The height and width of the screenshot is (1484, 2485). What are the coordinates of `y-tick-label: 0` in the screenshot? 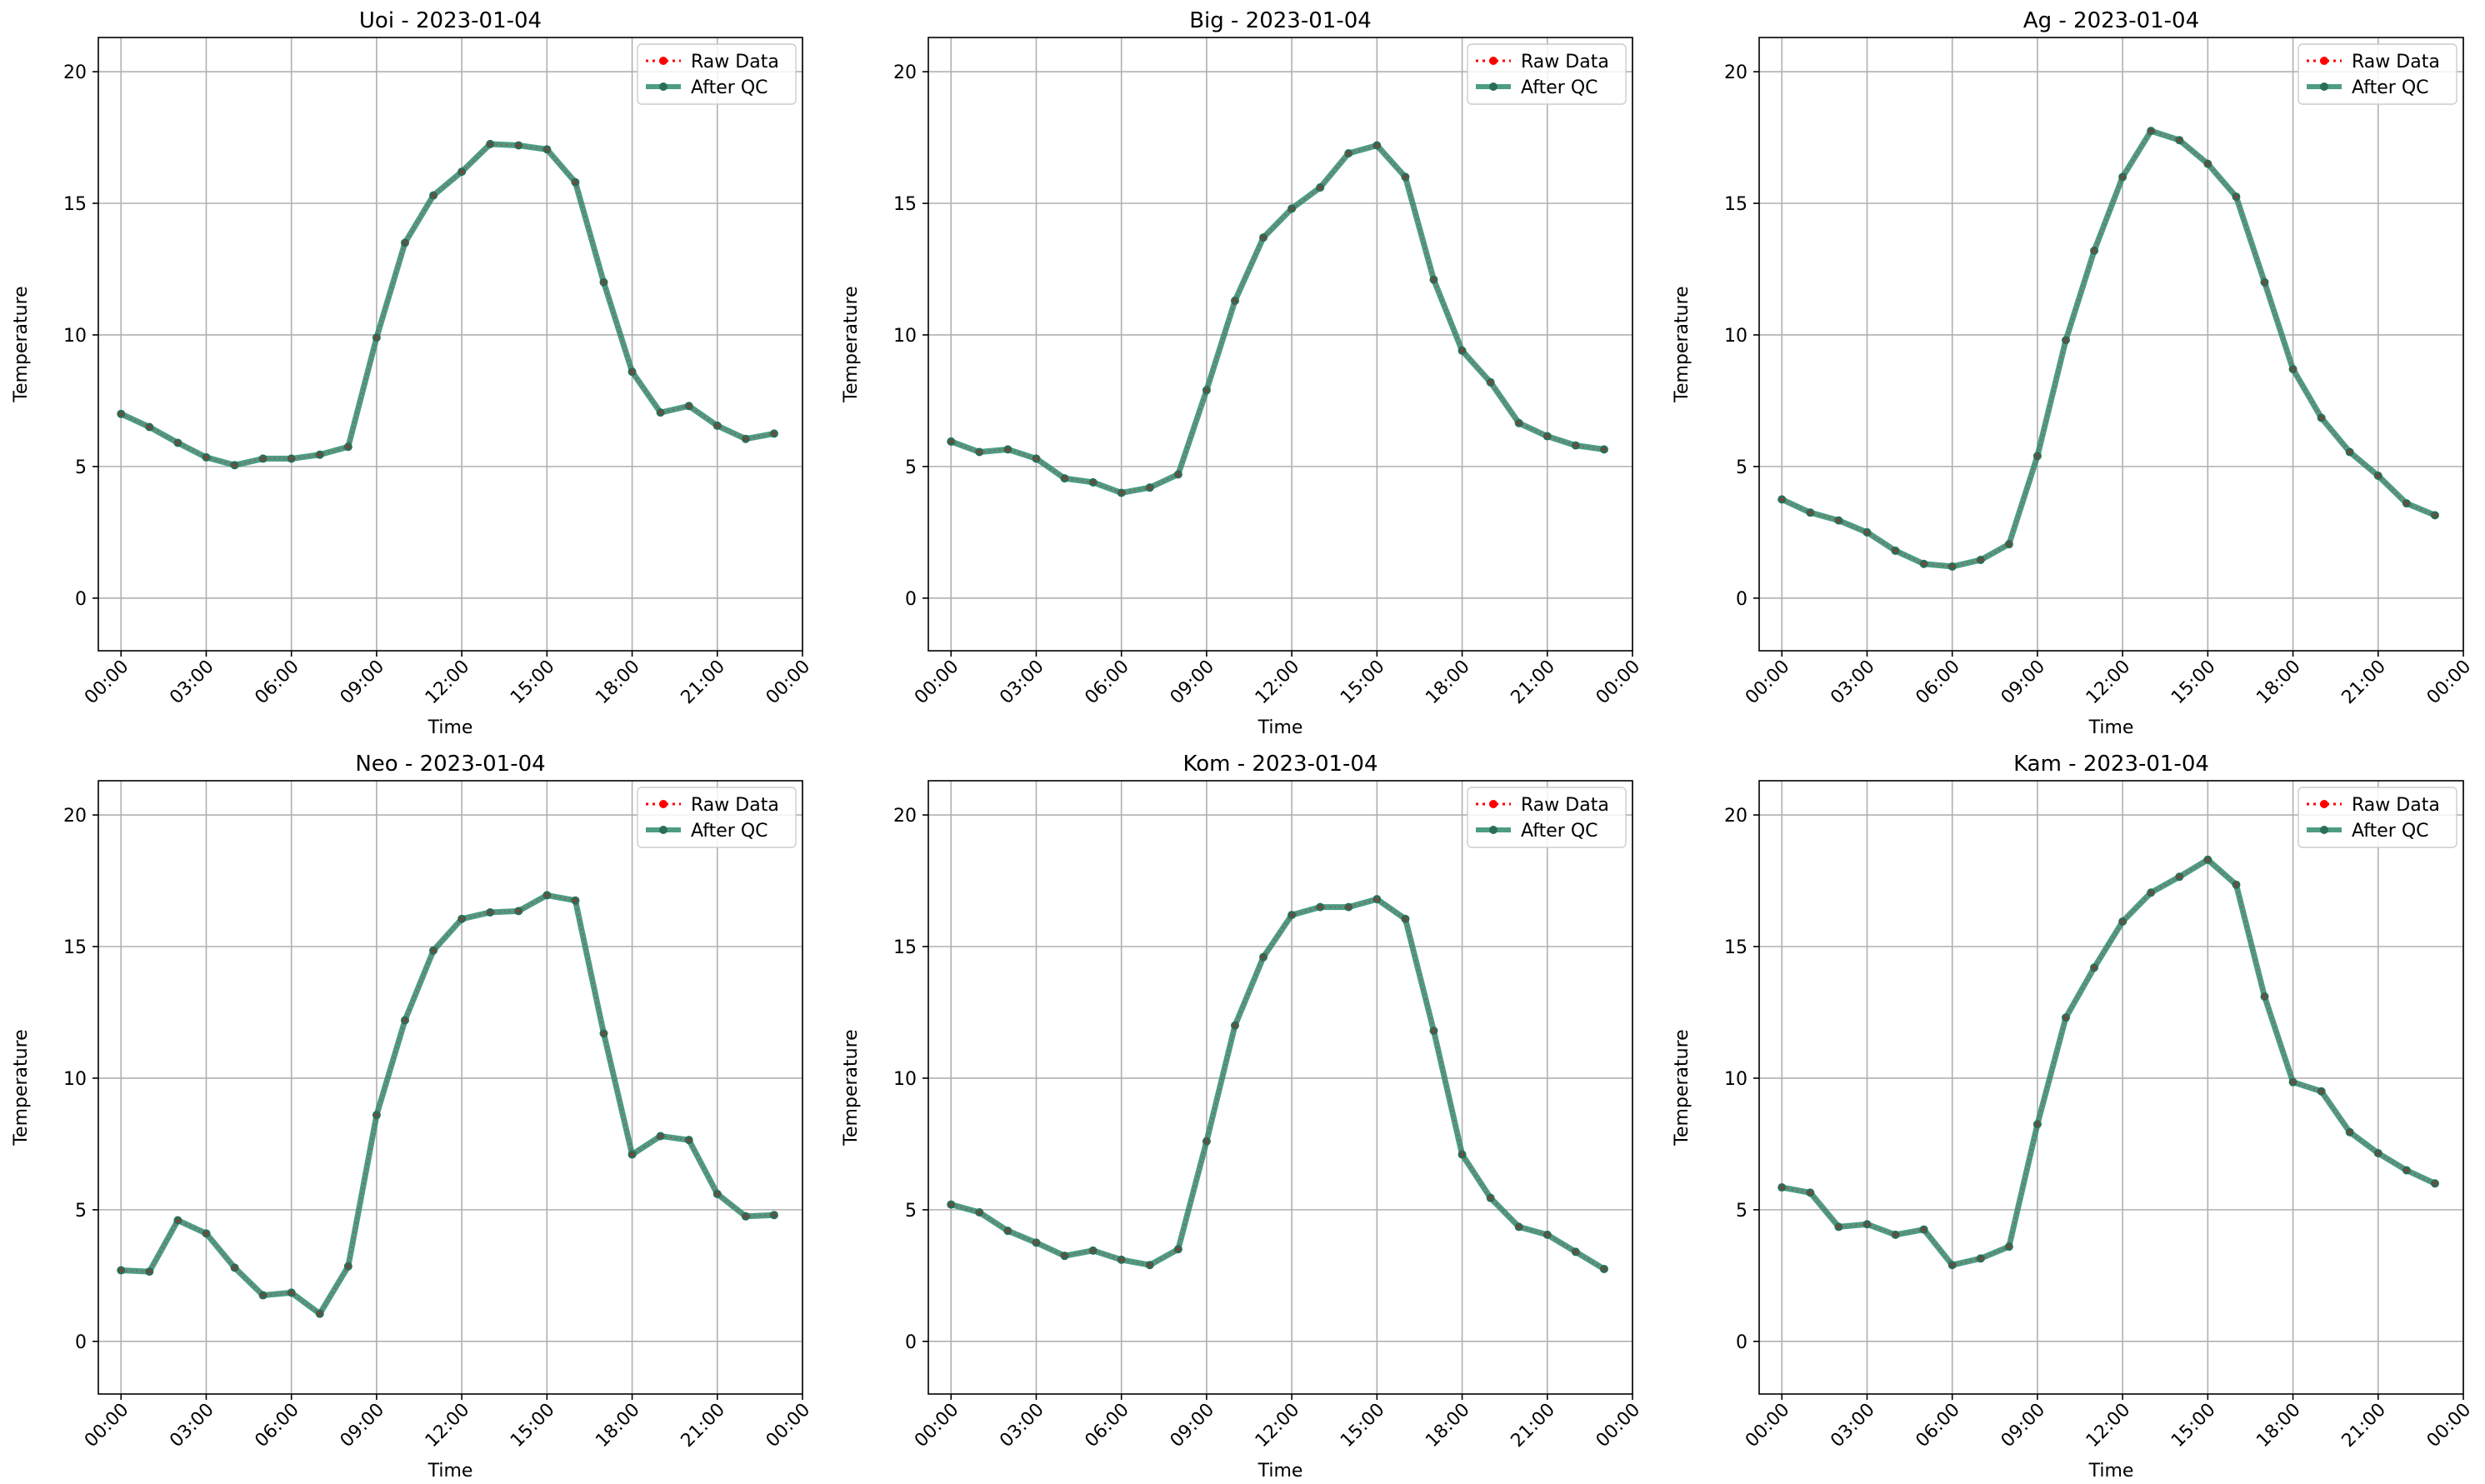 It's located at (81, 599).